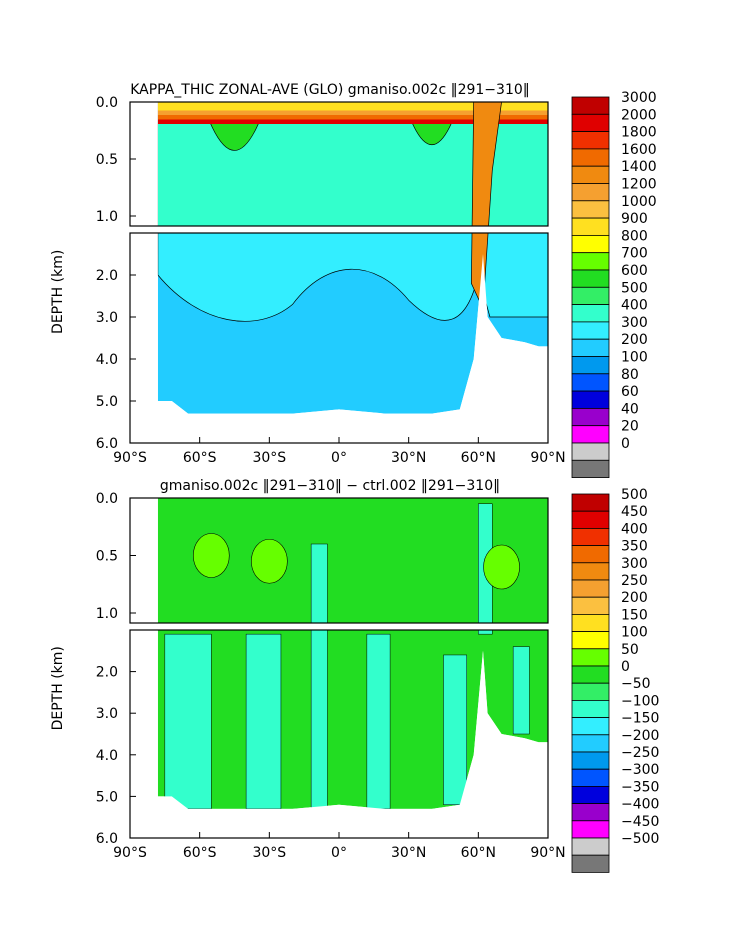 The height and width of the screenshot is (945, 733). Describe the element at coordinates (639, 133) in the screenshot. I see `colorbar-label: 1800` at that location.